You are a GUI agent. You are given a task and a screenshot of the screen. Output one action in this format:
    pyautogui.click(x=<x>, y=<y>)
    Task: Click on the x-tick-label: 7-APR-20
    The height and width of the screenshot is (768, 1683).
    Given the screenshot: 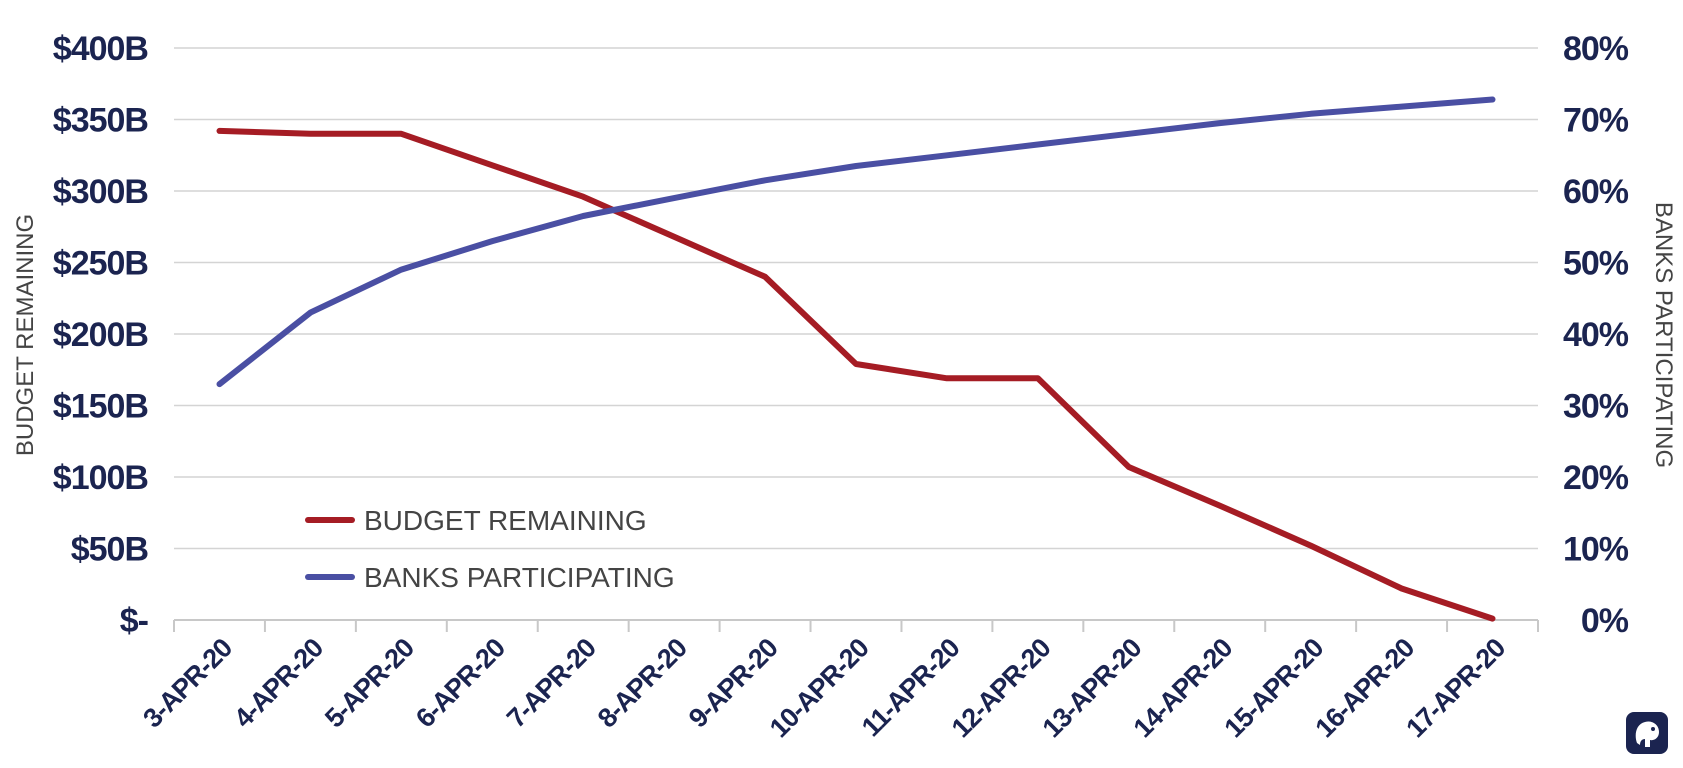 What is the action you would take?
    pyautogui.click(x=551, y=683)
    